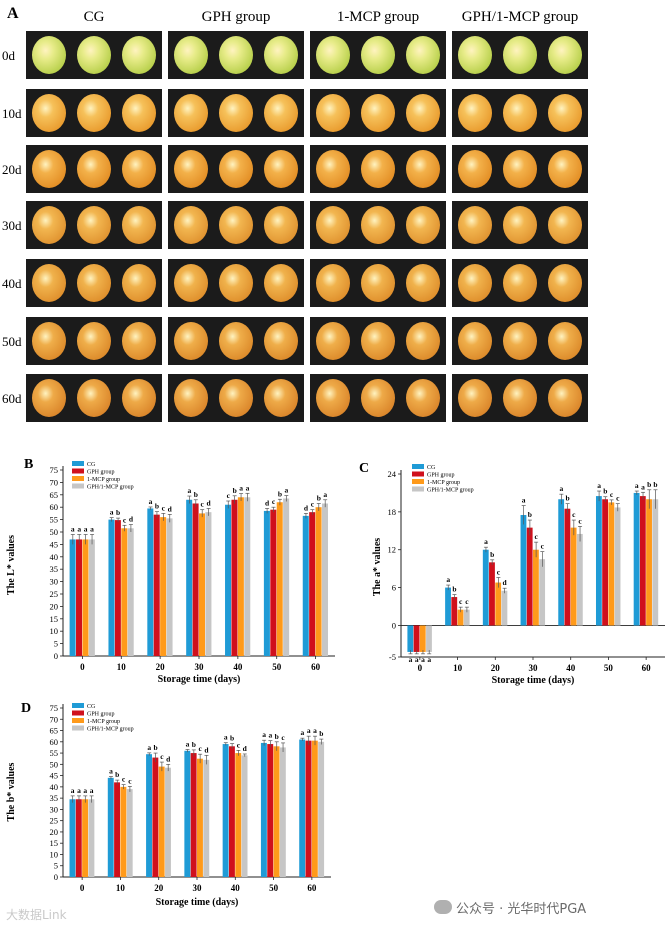 This screenshot has width=668, height=932. Describe the element at coordinates (56, 656) in the screenshot. I see `y-tick-label: 0` at that location.